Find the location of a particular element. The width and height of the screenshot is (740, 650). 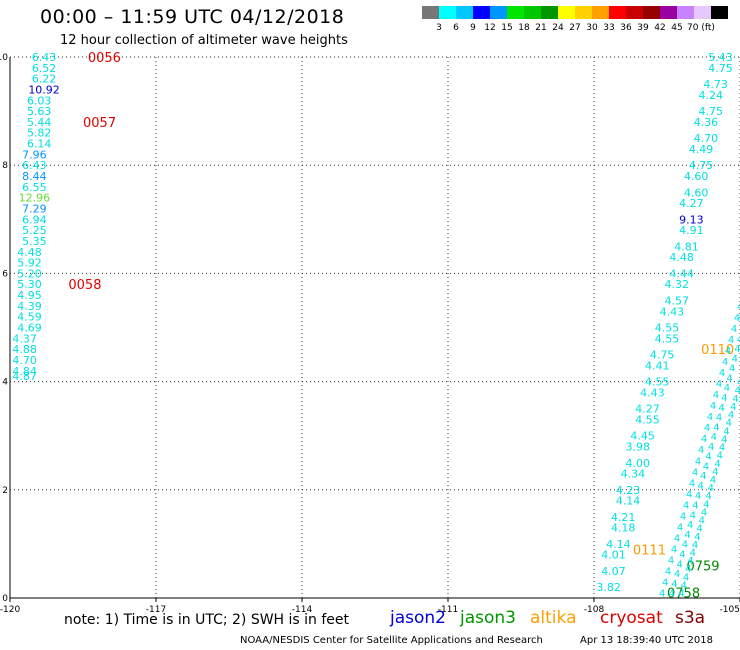

x-tick-label: -114 is located at coordinates (302, 610).